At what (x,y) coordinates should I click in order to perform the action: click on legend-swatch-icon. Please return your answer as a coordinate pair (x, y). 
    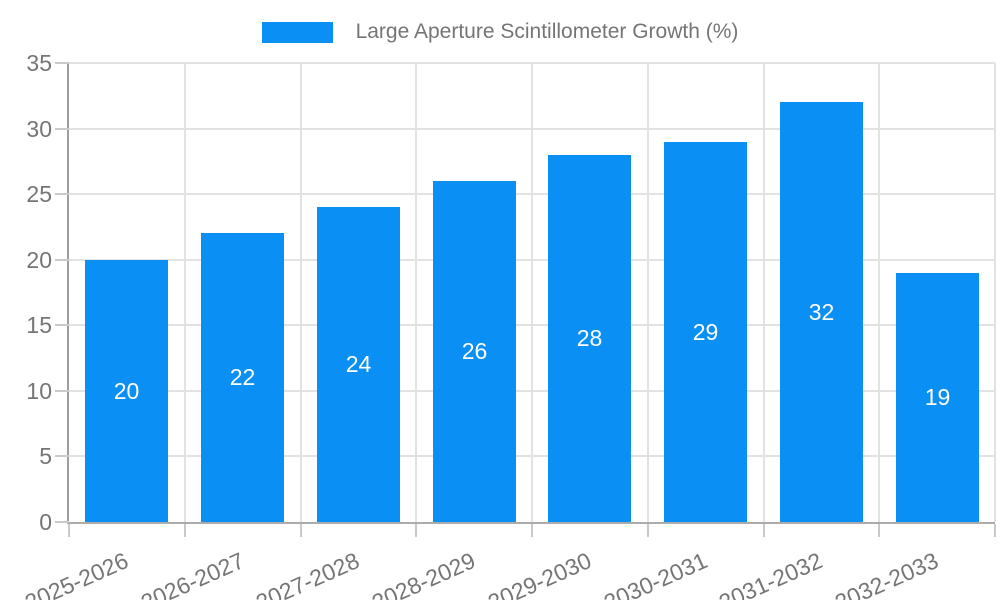
    Looking at the image, I should click on (297, 32).